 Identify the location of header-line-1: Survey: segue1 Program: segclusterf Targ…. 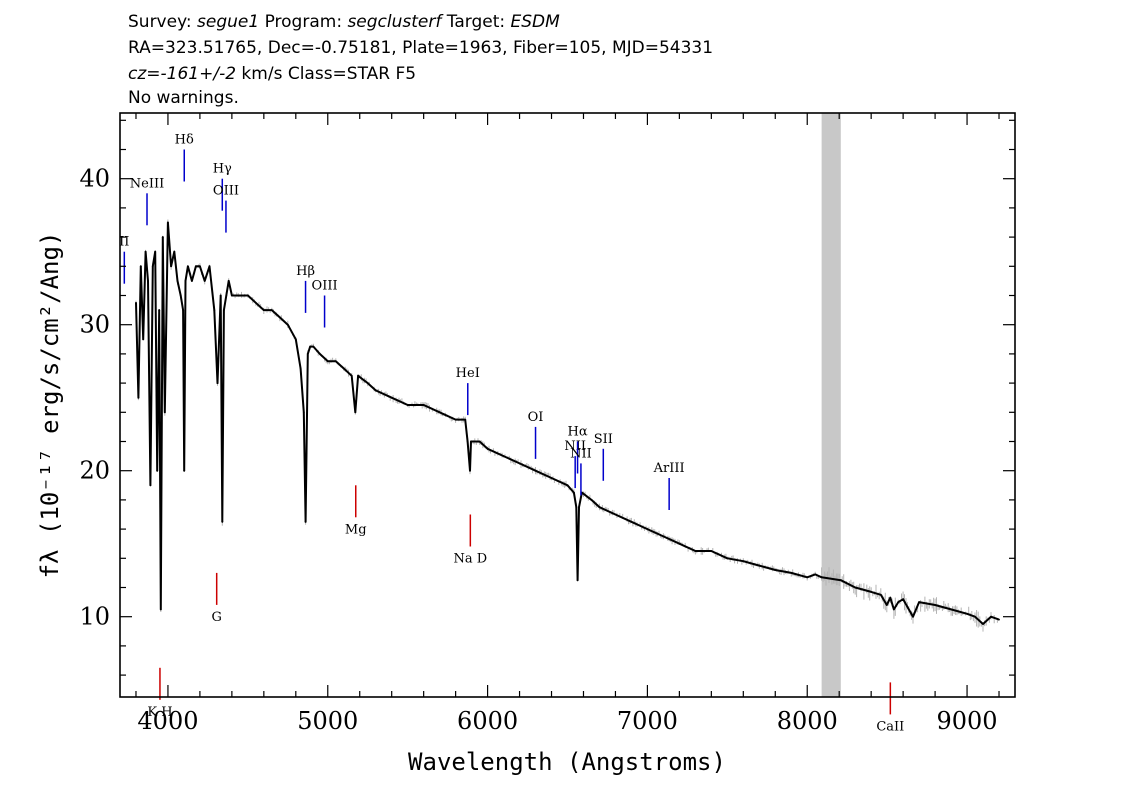
(344, 22).